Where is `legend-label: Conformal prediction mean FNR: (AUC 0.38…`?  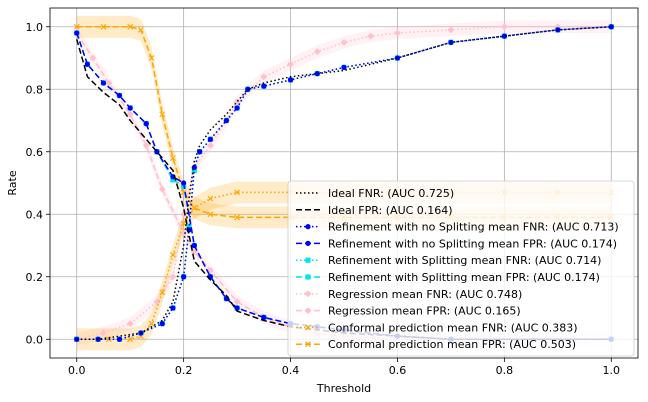
legend-label: Conformal prediction mean FNR: (AUC 0.38… is located at coordinates (453, 327).